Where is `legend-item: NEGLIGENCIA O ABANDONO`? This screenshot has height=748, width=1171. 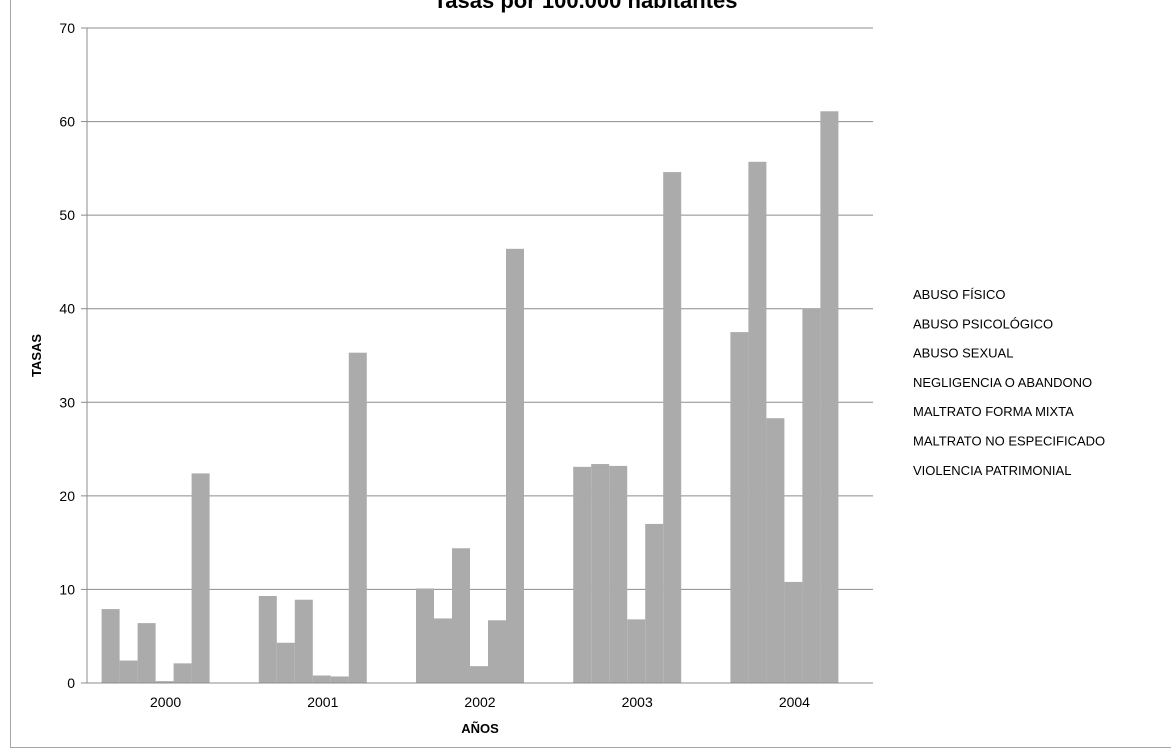
legend-item: NEGLIGENCIA O ABANDONO is located at coordinates (1002, 382).